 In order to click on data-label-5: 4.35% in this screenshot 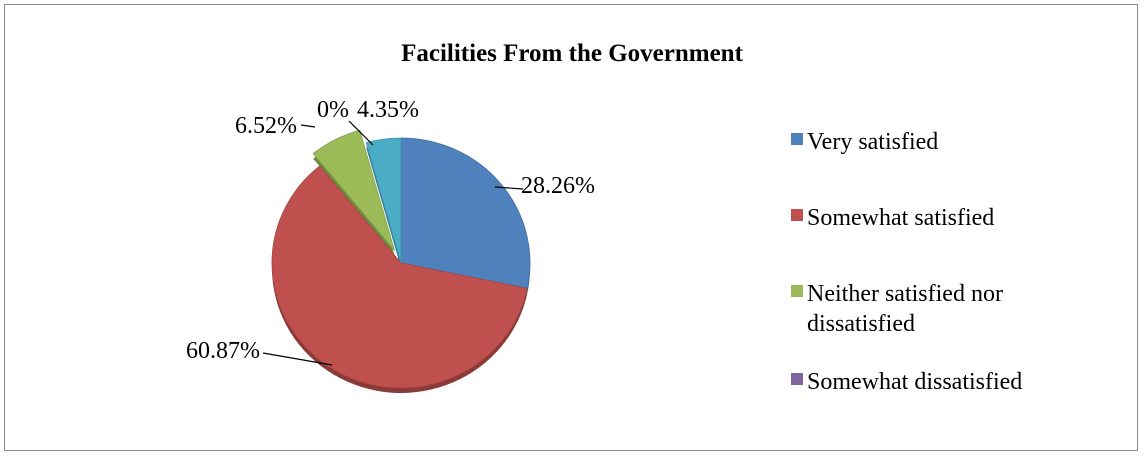, I will do `click(388, 110)`.